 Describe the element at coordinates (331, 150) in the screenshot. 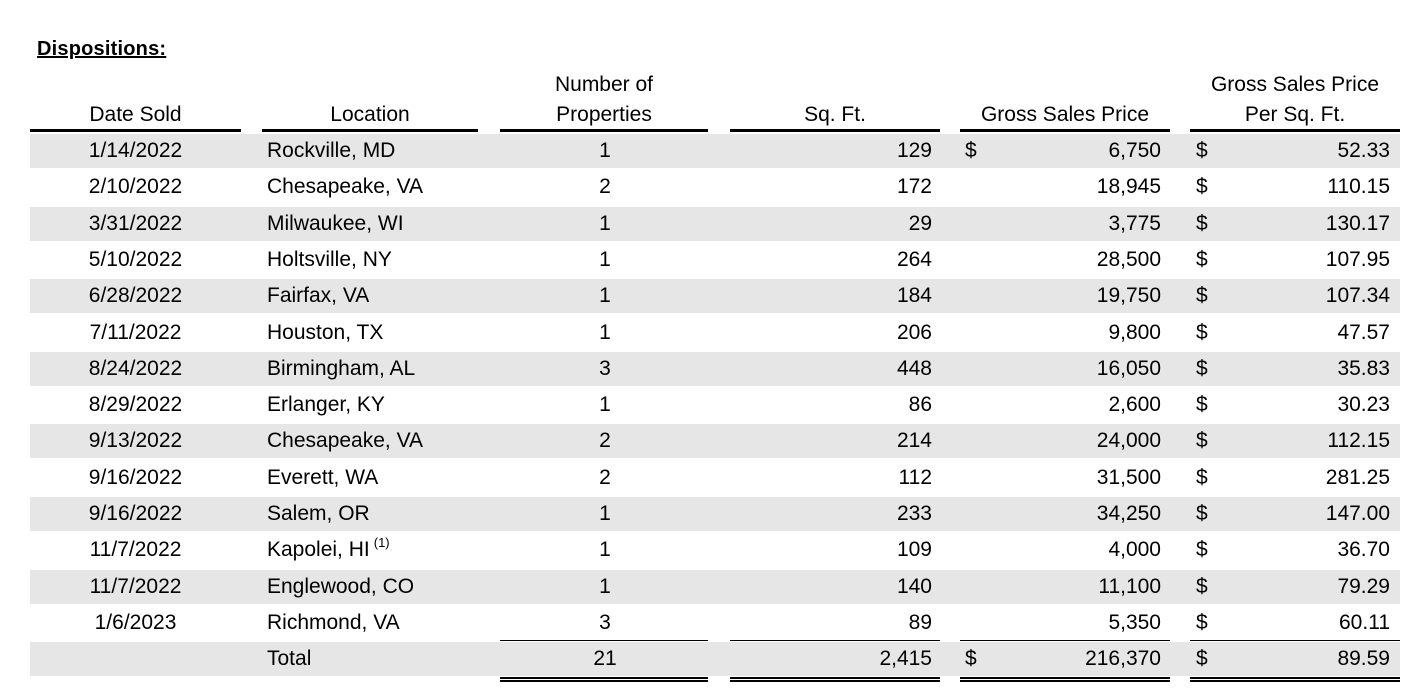

I see `location-cell-text: Rockville, MD` at that location.